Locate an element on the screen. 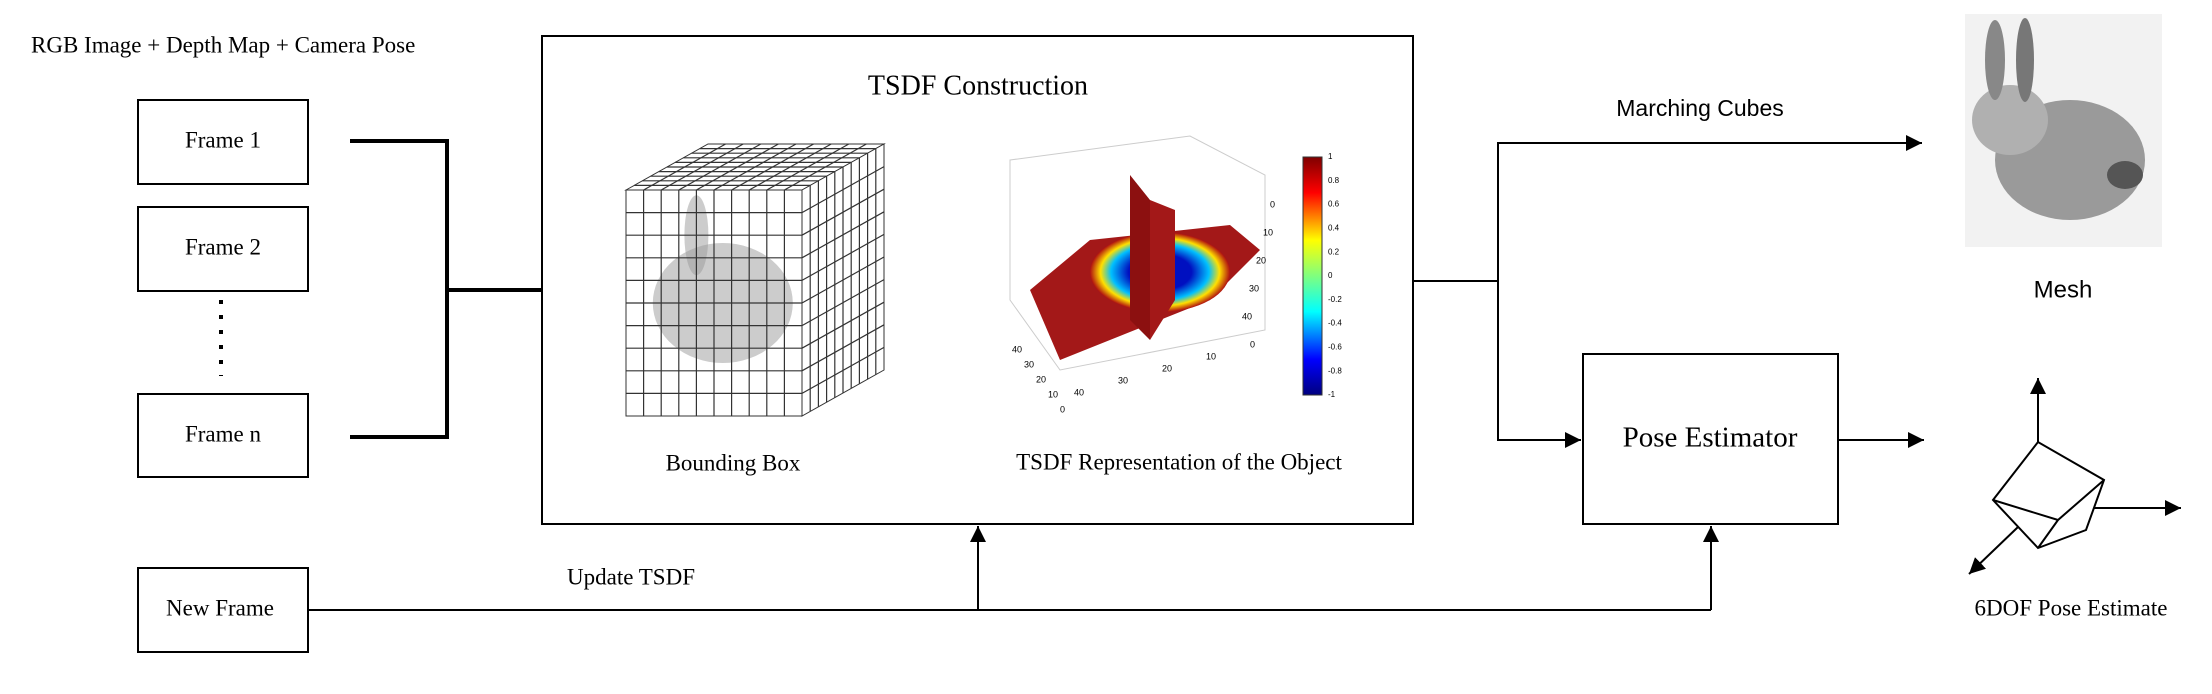 This screenshot has width=2212, height=694. colorbar-tick-label: 0.4 is located at coordinates (1334, 228).